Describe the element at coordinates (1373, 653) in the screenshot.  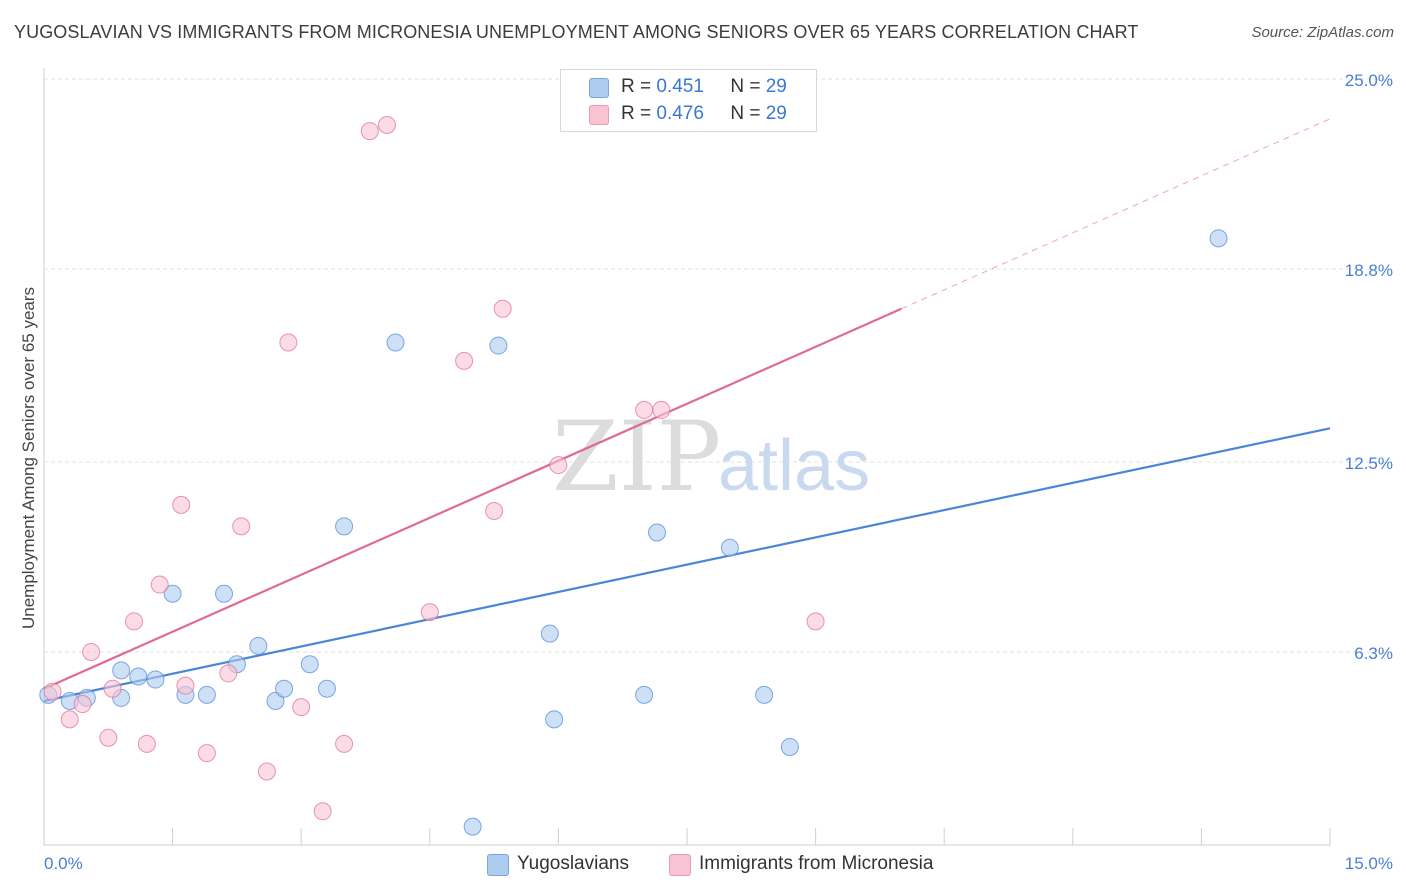
I see `y-tick-label: 6.3%` at that location.